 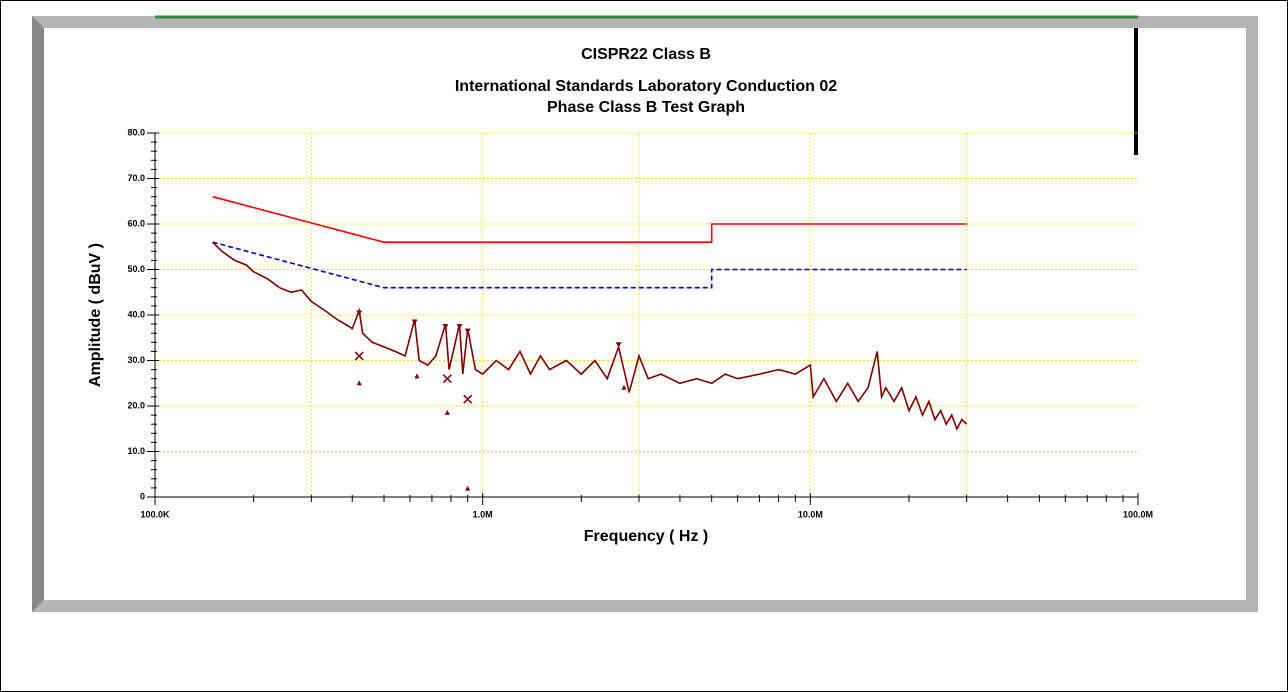 What do you see at coordinates (1136, 91) in the screenshot?
I see `side-bar` at bounding box center [1136, 91].